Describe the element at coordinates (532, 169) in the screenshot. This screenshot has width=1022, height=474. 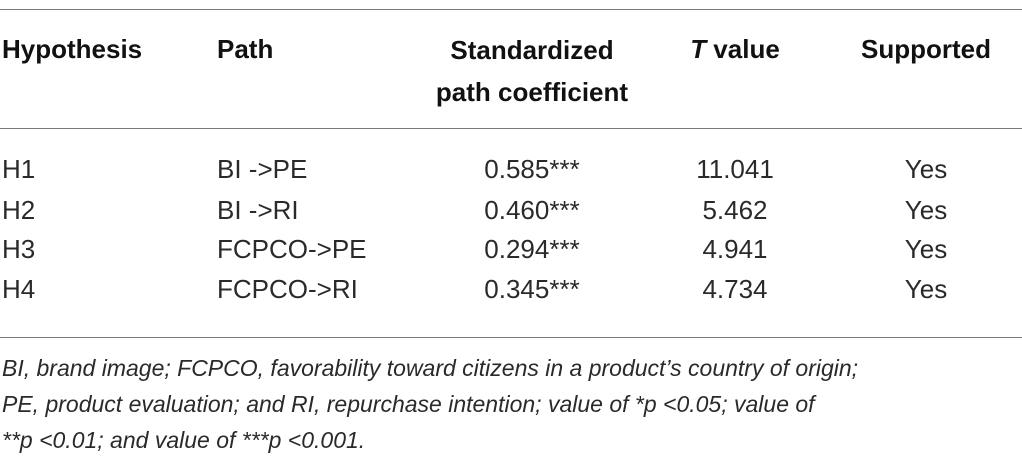
I see `row-coefficient: 0.585***` at that location.